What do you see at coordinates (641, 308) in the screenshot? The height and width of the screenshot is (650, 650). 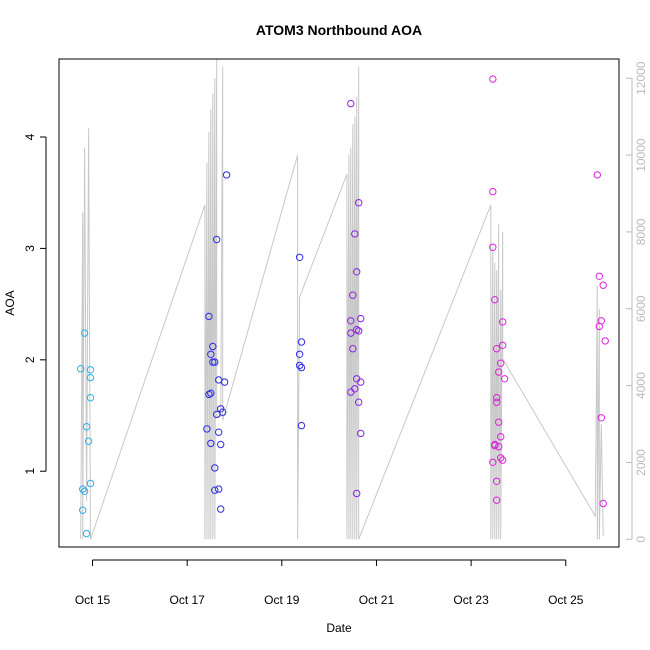 I see `y2-tick-label: 6000` at bounding box center [641, 308].